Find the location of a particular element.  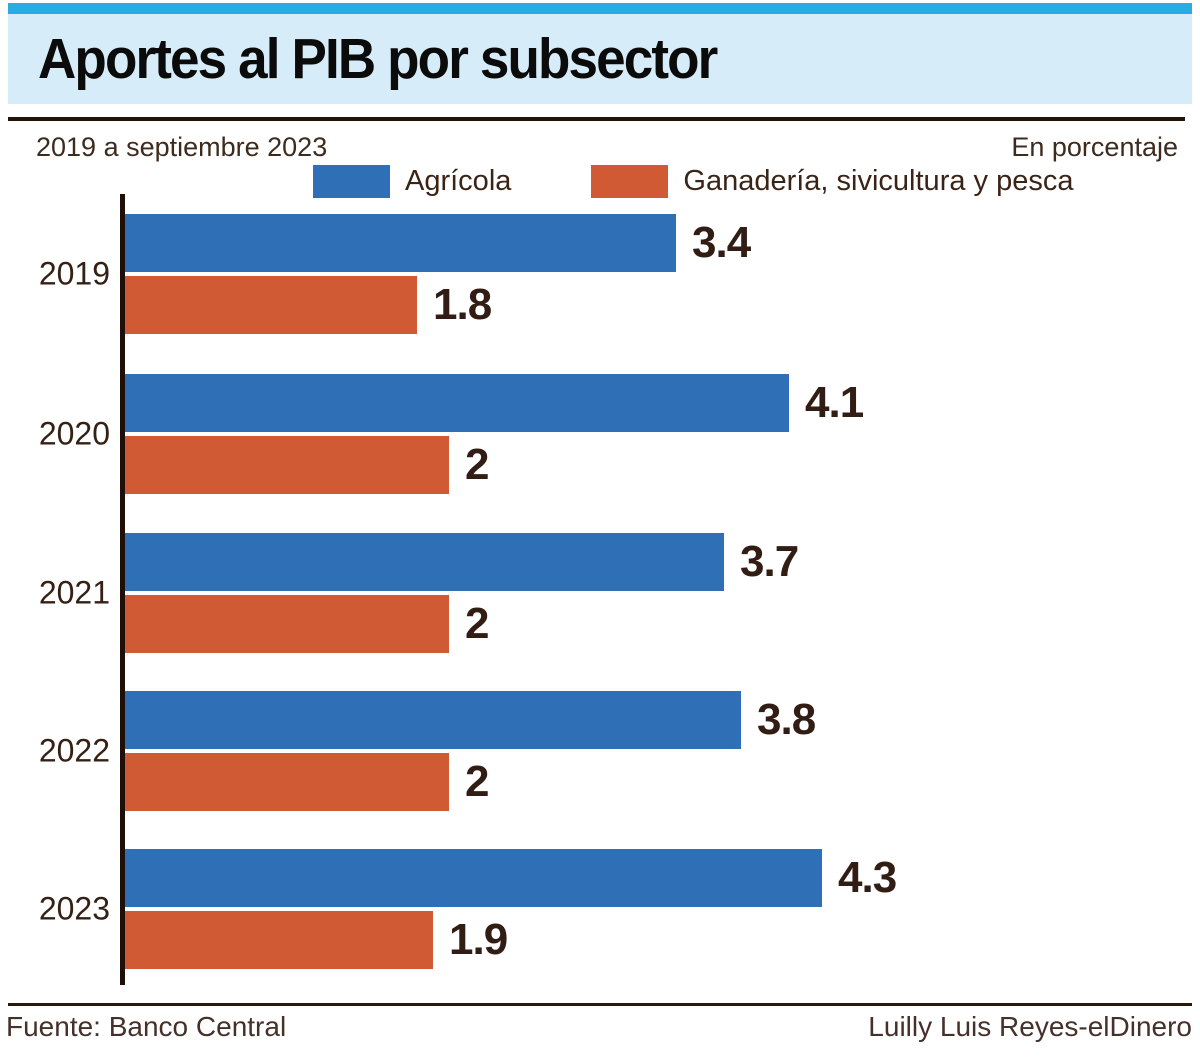

legend-item-0: Agrícola is located at coordinates (412, 181).